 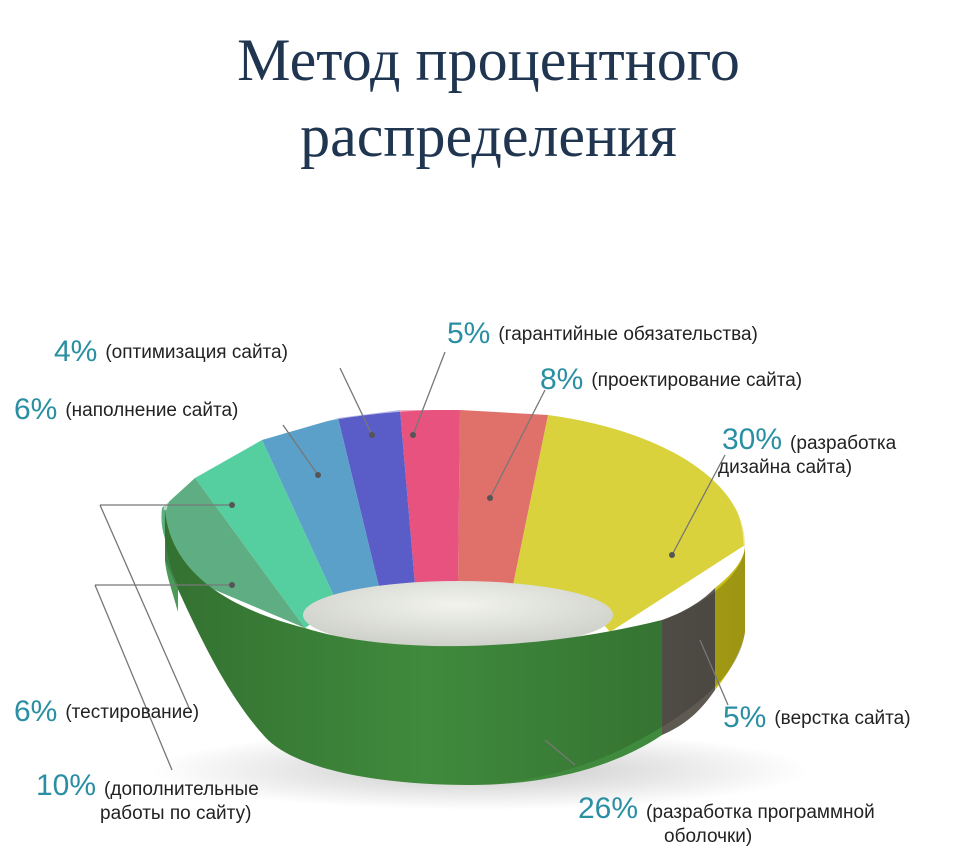 What do you see at coordinates (488, 136) in the screenshot?
I see `title-line-2: распределения` at bounding box center [488, 136].